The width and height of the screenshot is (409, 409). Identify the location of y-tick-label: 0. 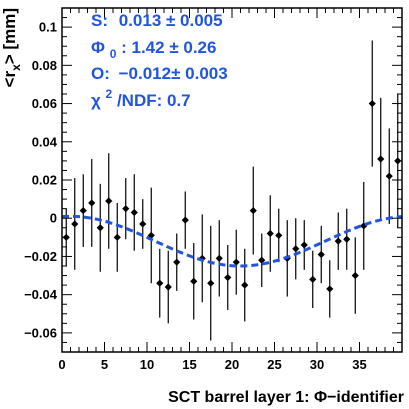
(53, 218).